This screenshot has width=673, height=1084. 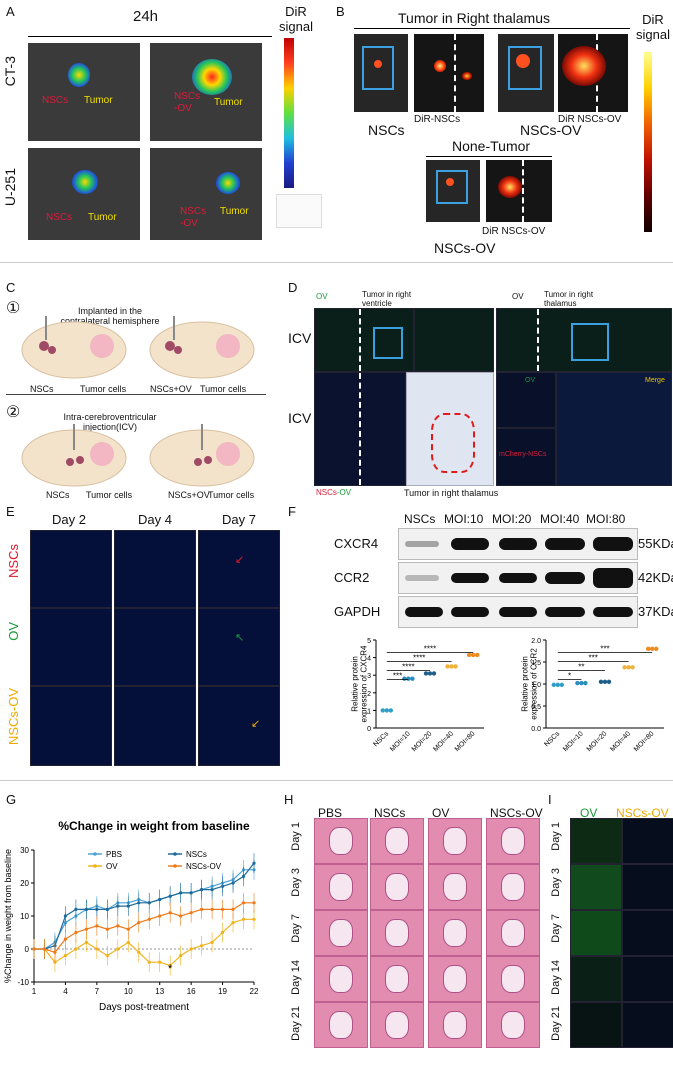 I want to click on legend-label: NSCs, so click(x=196, y=854).